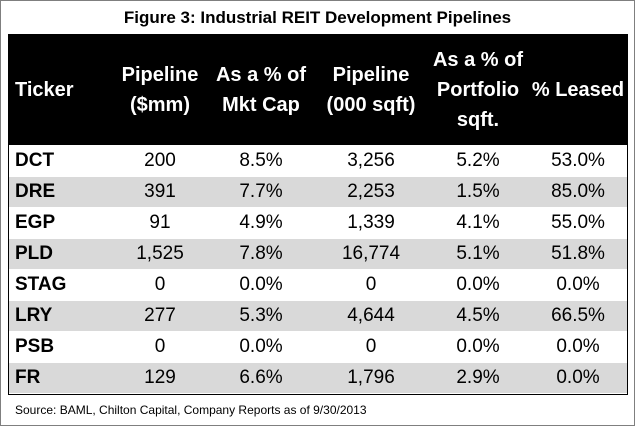 This screenshot has width=635, height=426. Describe the element at coordinates (371, 253) in the screenshot. I see `cell-pipeline-sqft: 16,774` at that location.